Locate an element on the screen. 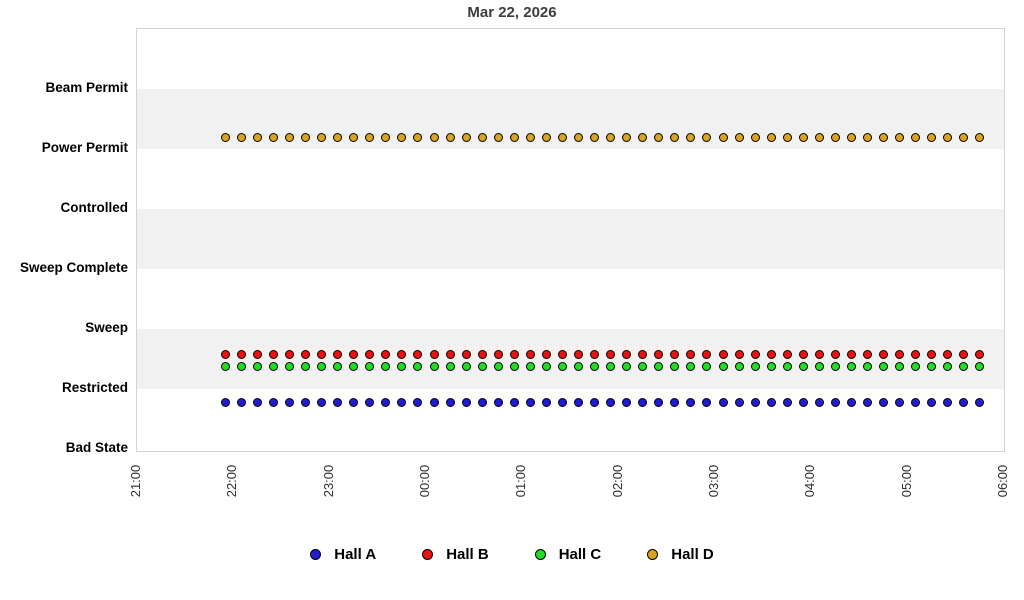  y-axis-label: Beam Permit is located at coordinates (86, 87).